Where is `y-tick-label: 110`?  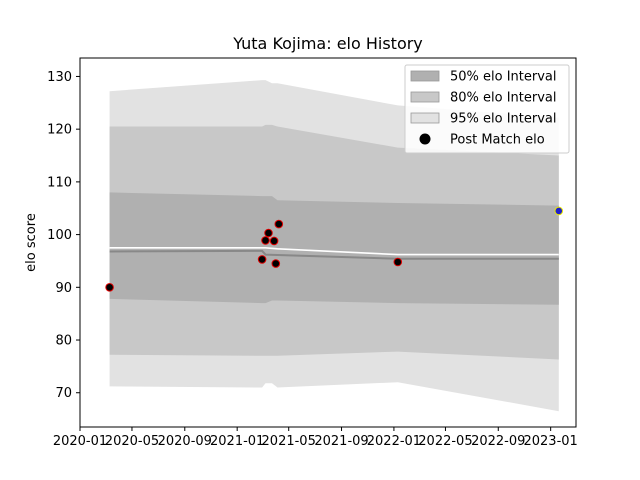 y-tick-label: 110 is located at coordinates (59, 182).